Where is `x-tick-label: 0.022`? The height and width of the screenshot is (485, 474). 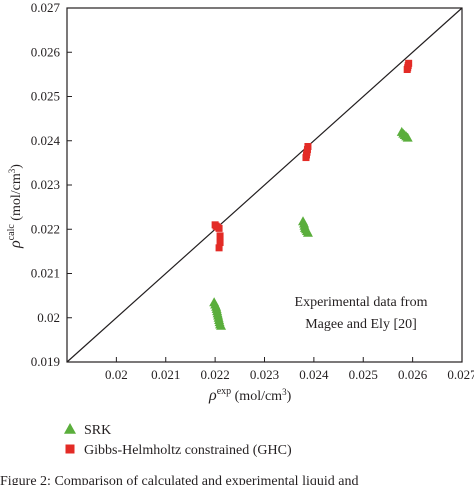
x-tick-label: 0.022 is located at coordinates (215, 374).